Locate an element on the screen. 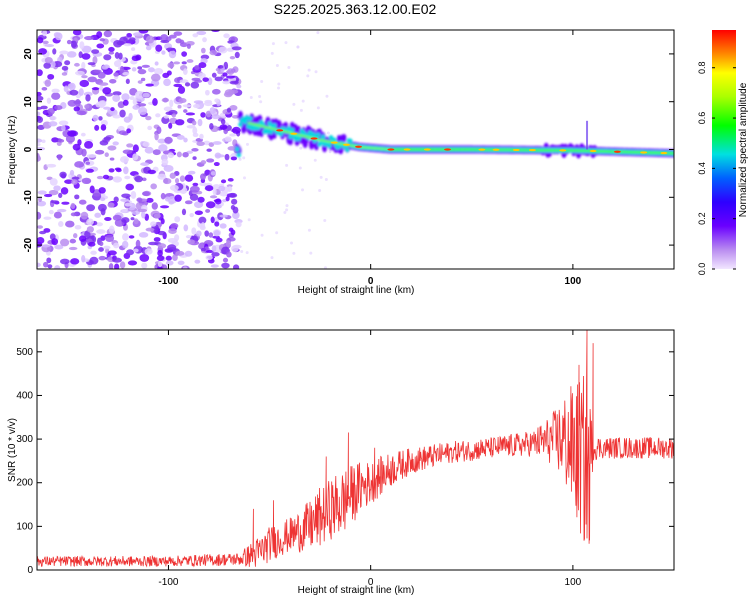  x-tick-label: 100 is located at coordinates (573, 582).